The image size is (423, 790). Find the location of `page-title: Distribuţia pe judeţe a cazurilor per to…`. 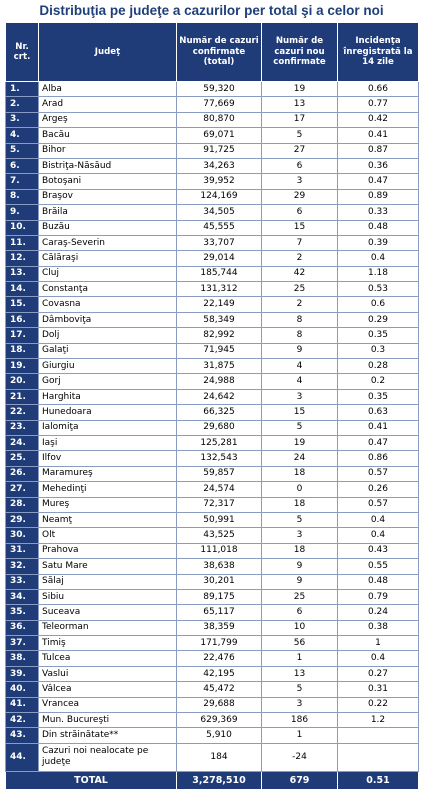

page-title: Distribuţia pe judeţe a cazurilor per to… is located at coordinates (211, 10).